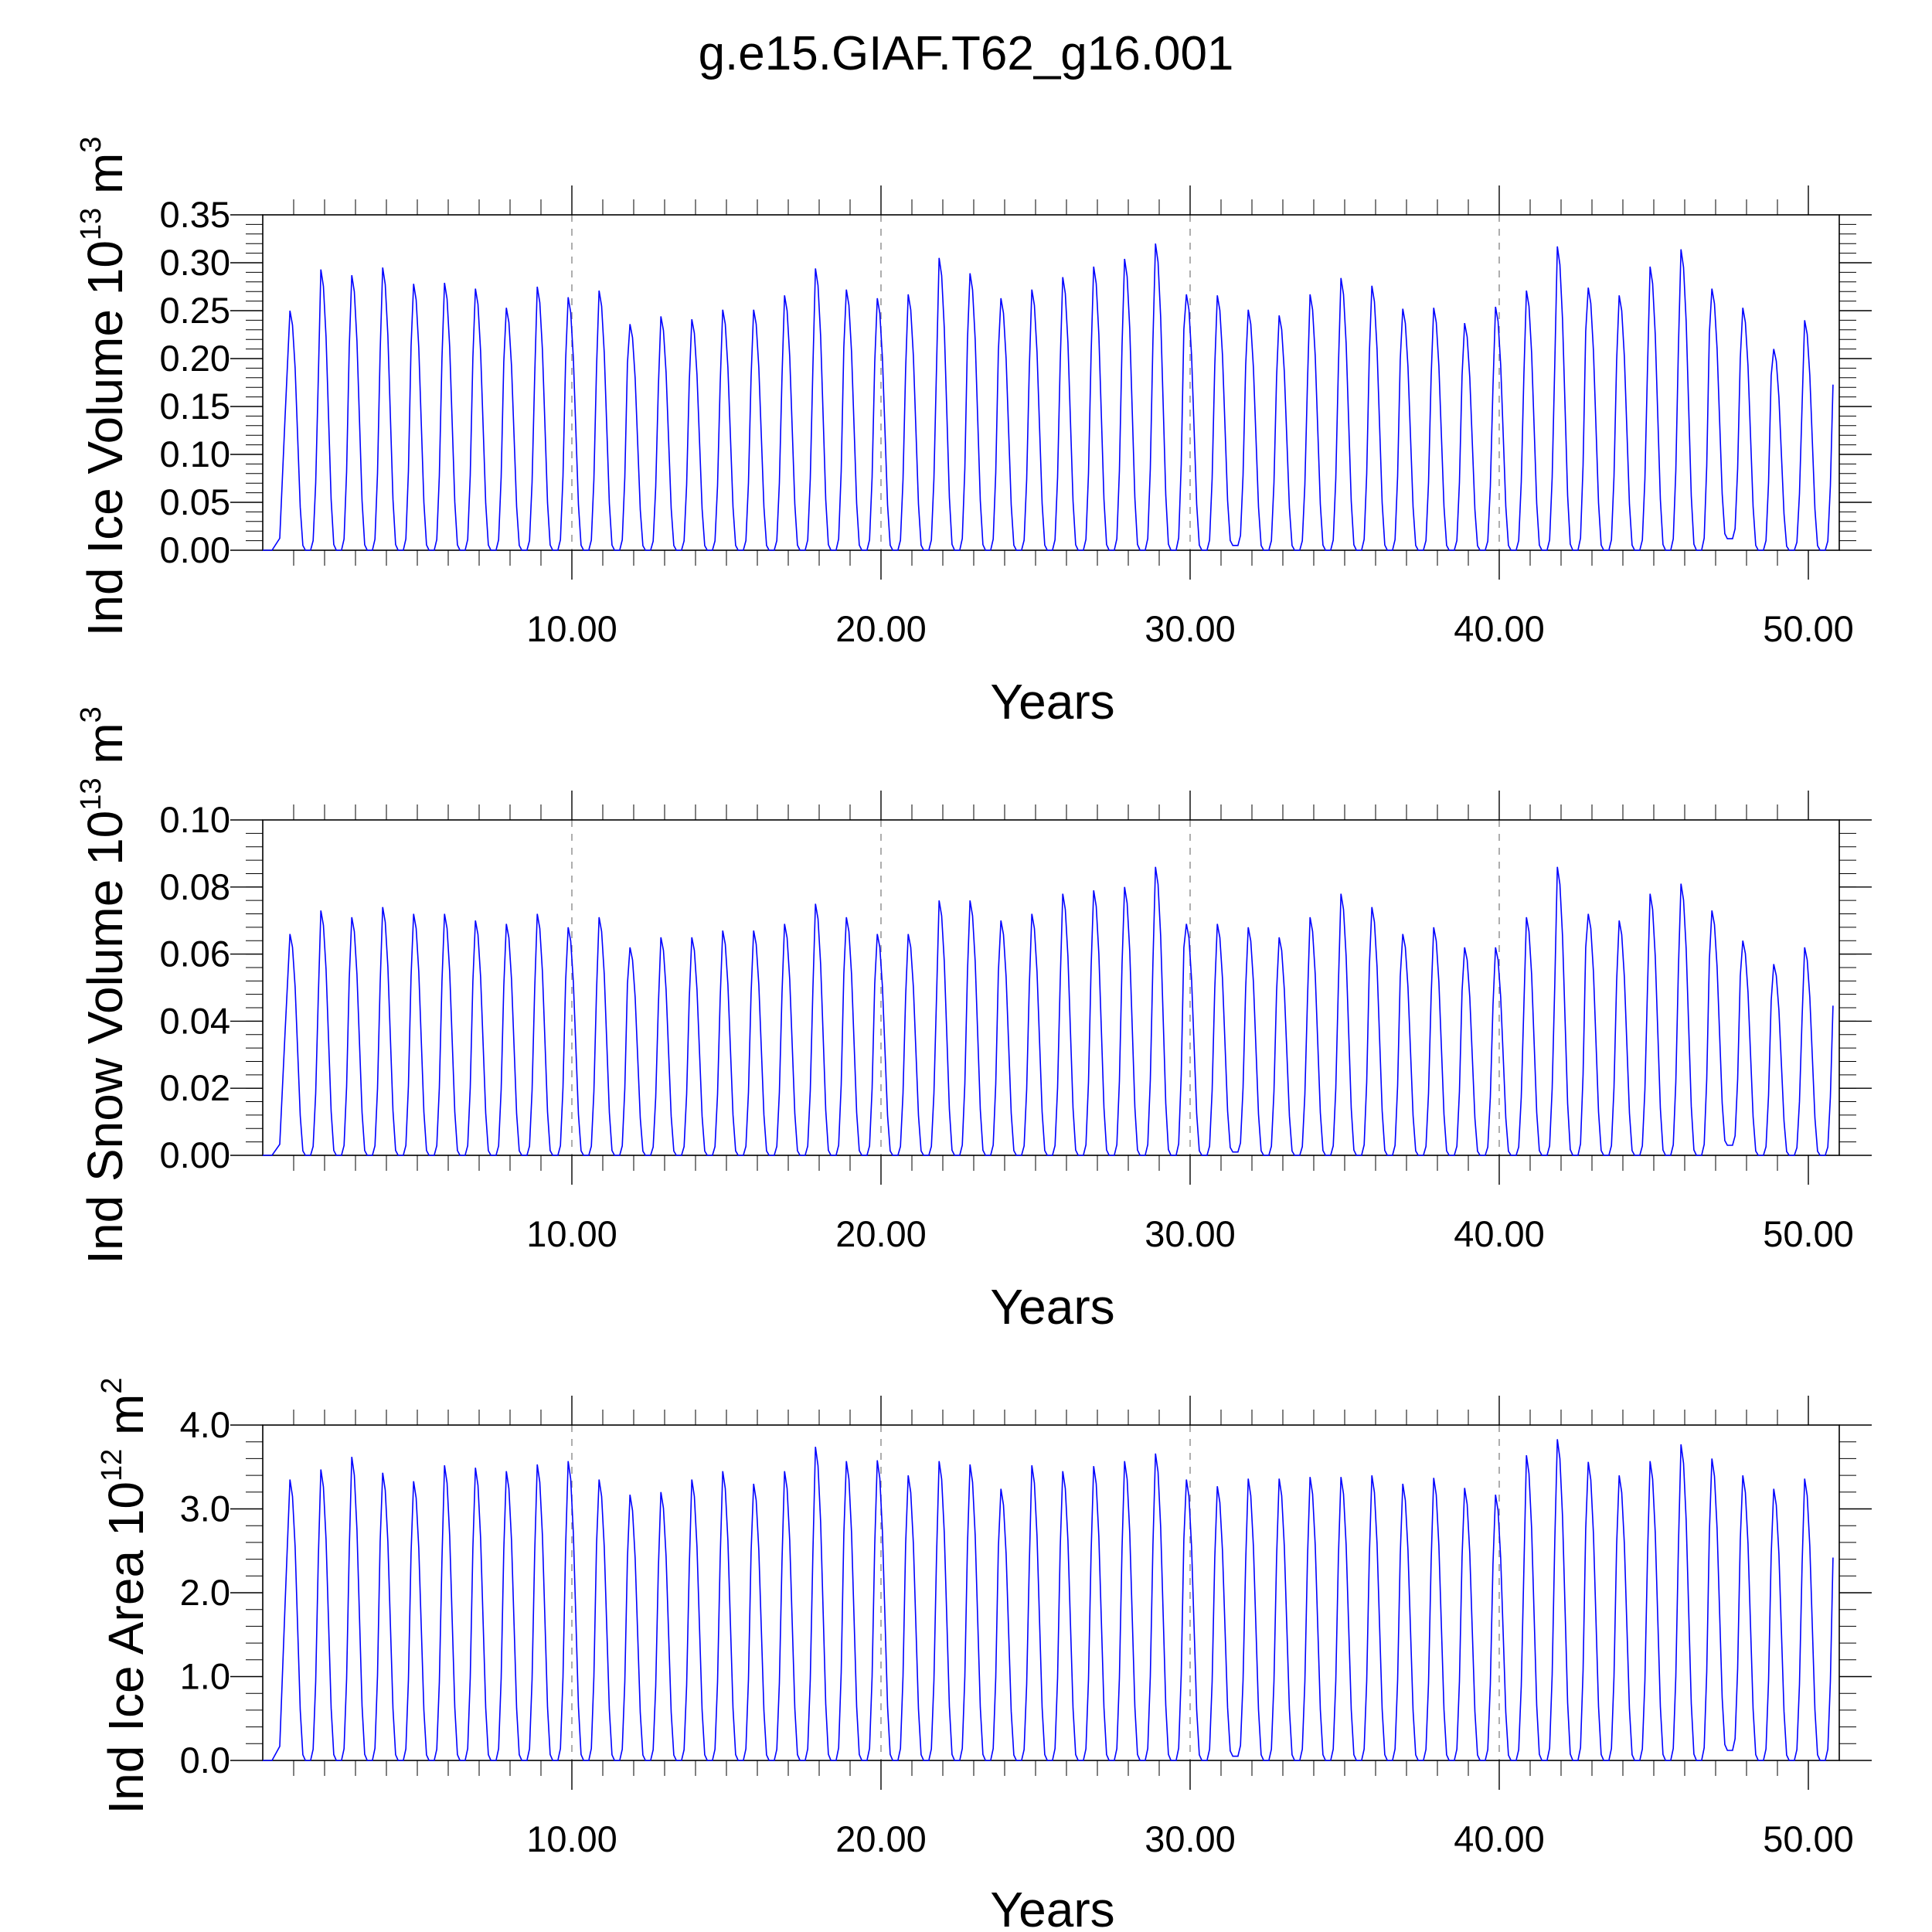 The image size is (1932, 1932). I want to click on snow-volume-plot-frame, so click(1051, 988).